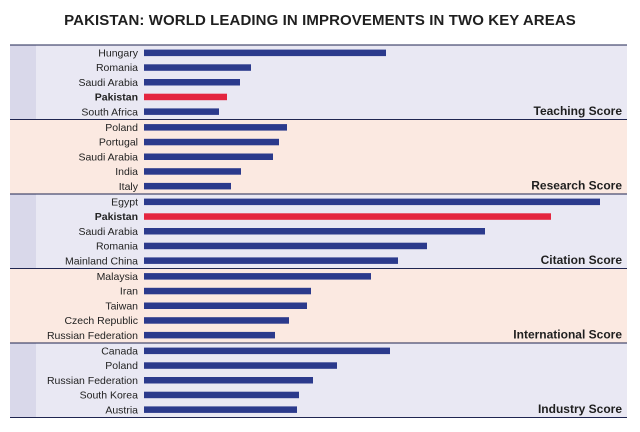  I want to click on category-label: Italy, so click(129, 187).